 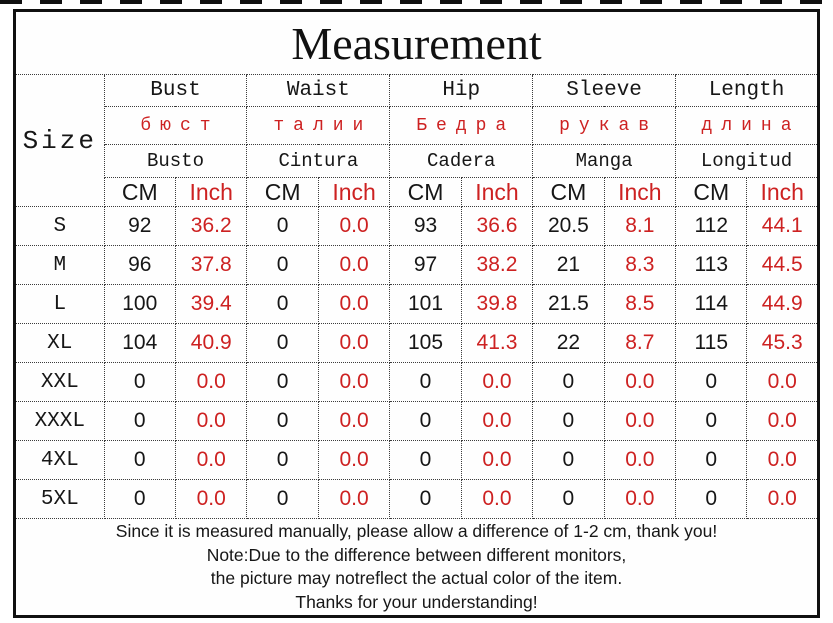 What do you see at coordinates (747, 90) in the screenshot?
I see `column-header-length: Length` at bounding box center [747, 90].